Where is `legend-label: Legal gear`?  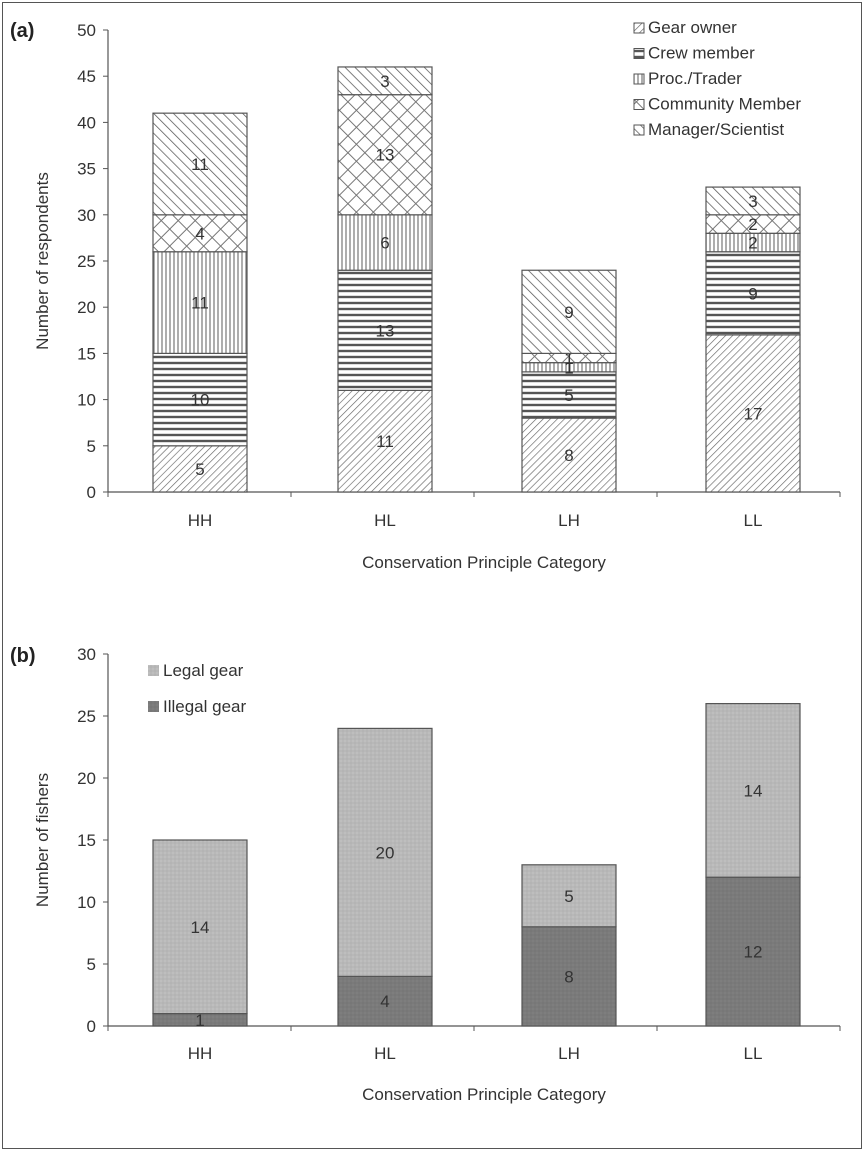 legend-label: Legal gear is located at coordinates (203, 670).